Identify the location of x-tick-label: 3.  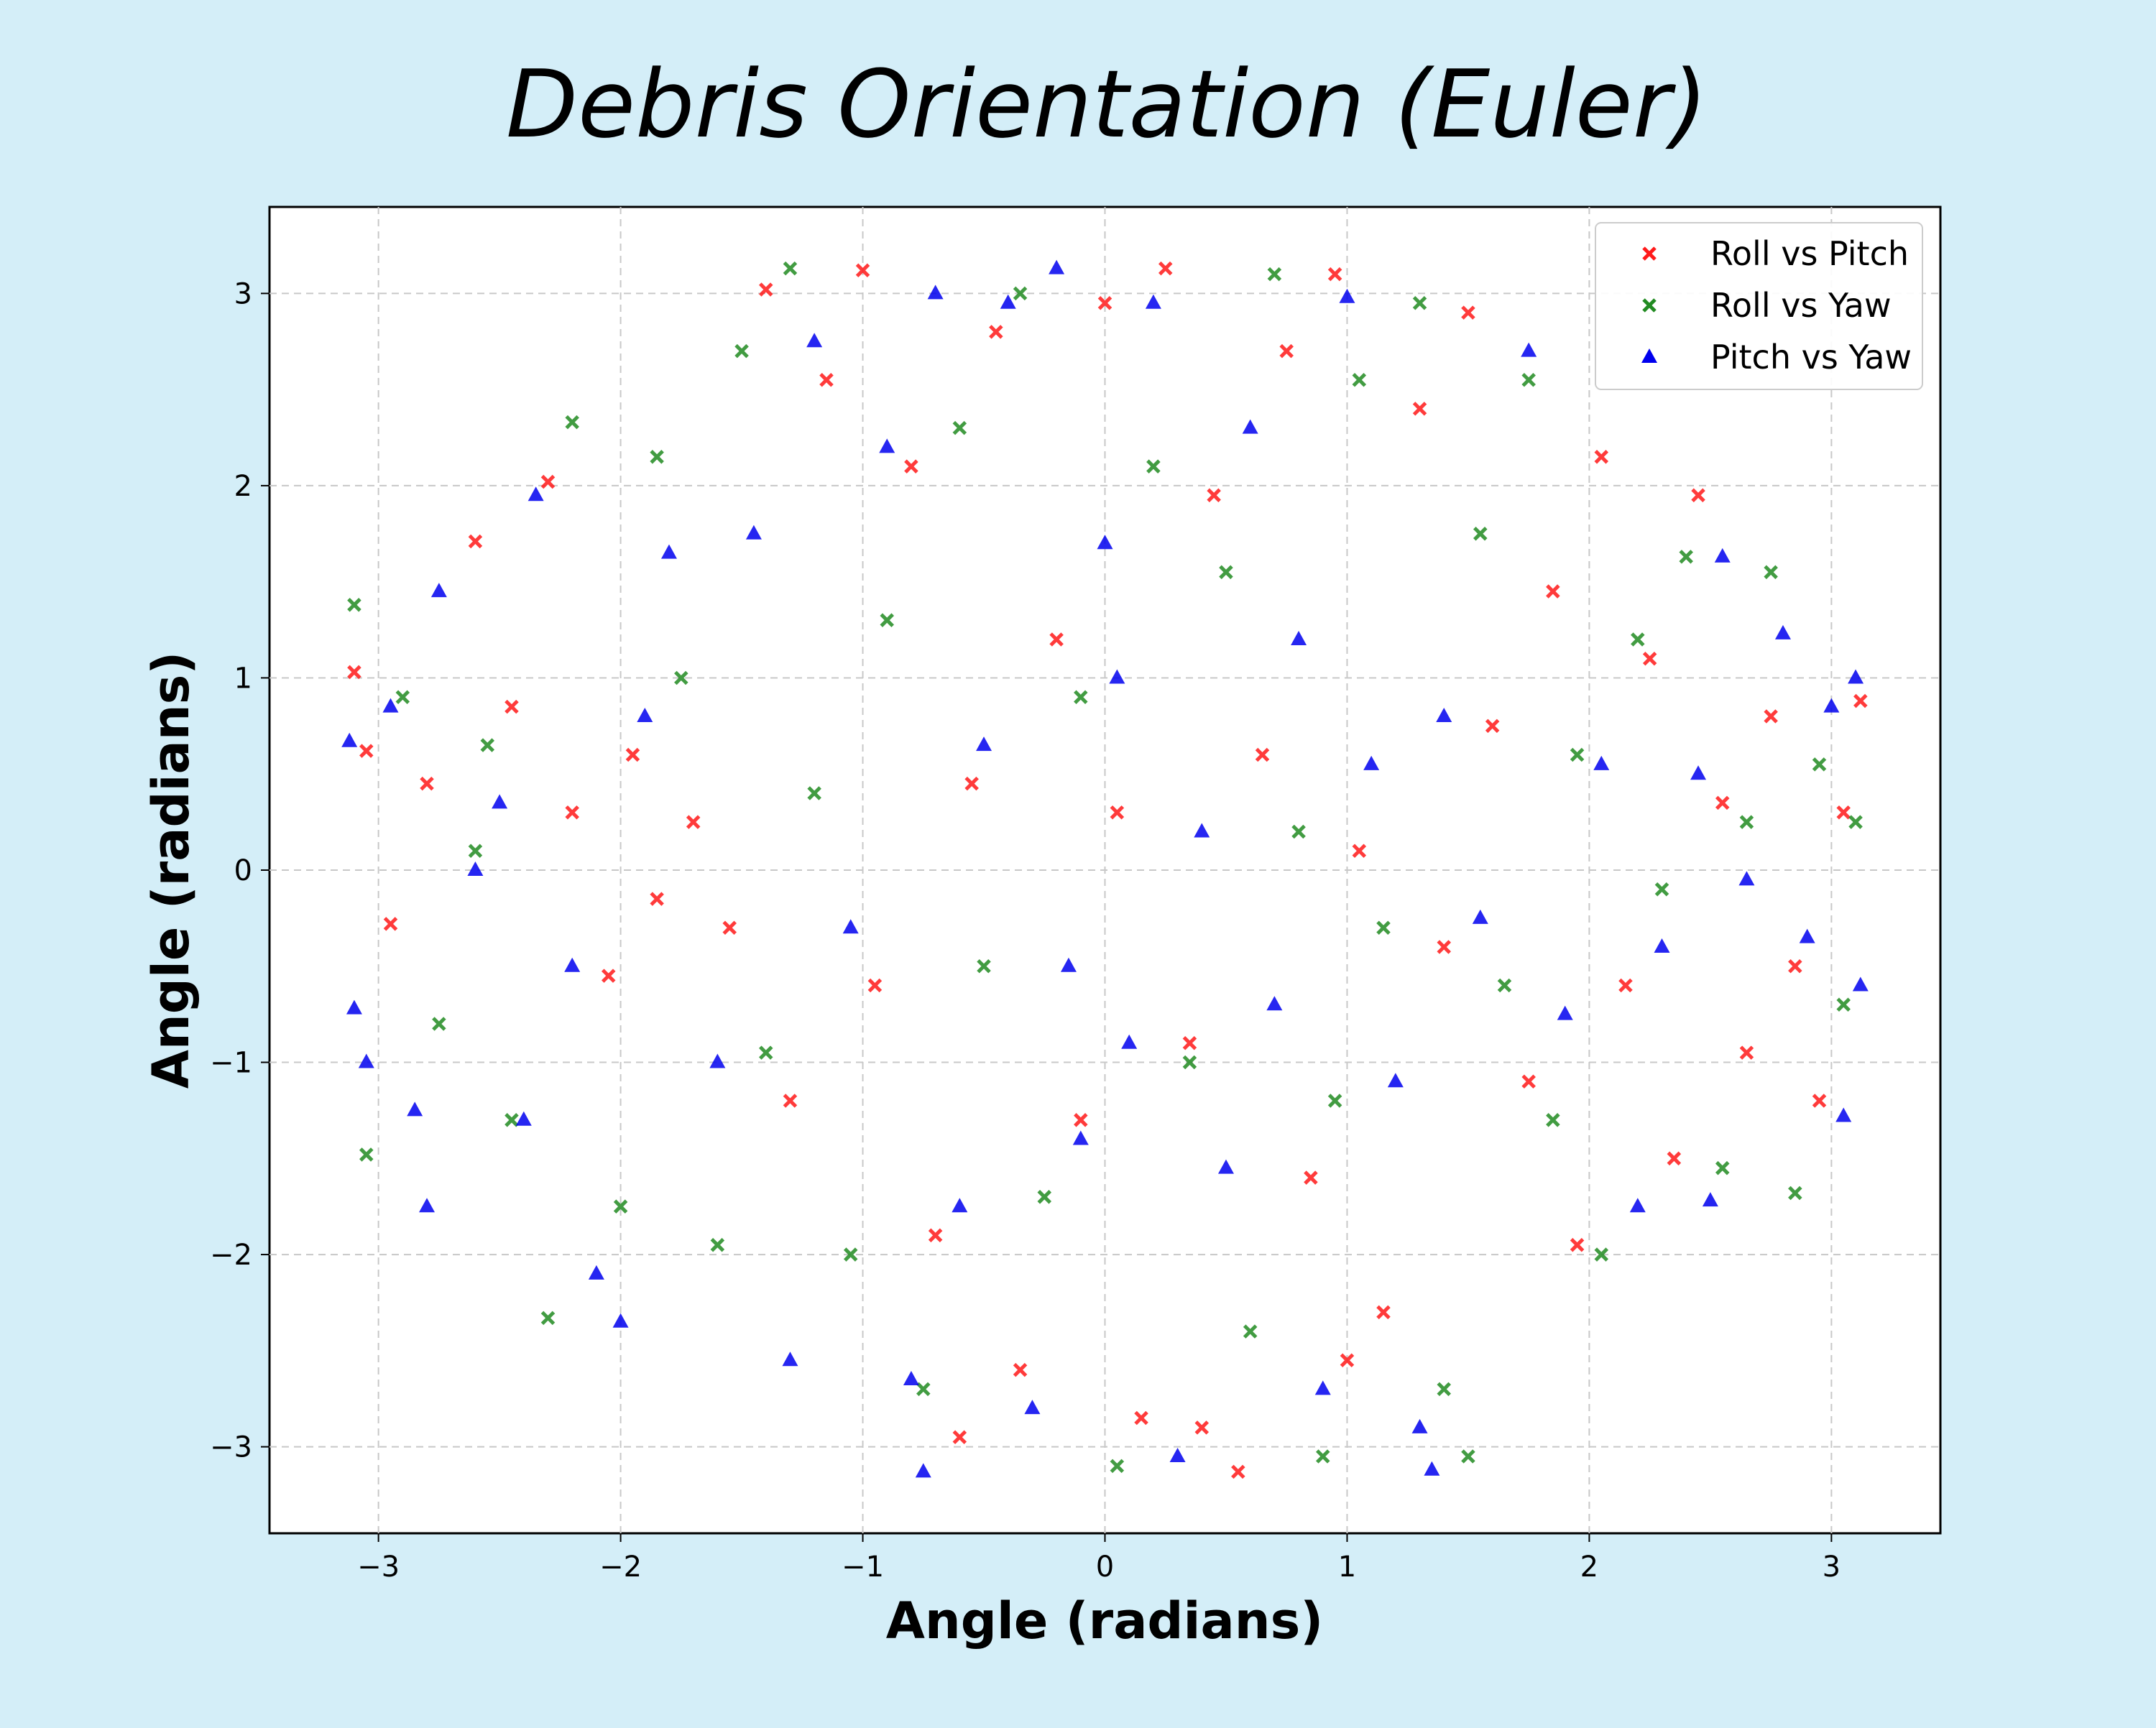
(1832, 1568).